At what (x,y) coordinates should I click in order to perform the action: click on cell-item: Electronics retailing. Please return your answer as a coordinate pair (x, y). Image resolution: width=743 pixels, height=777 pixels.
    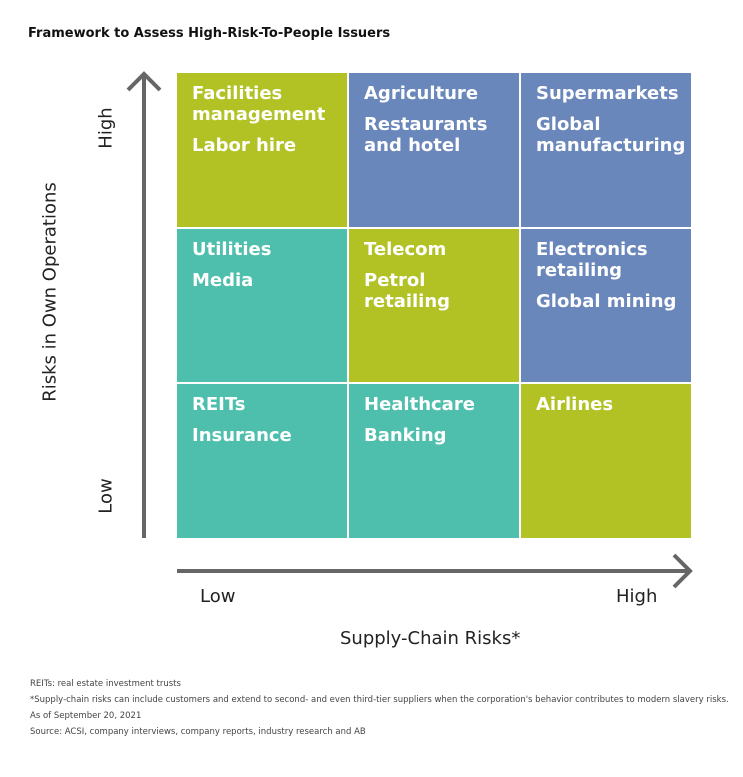
    Looking at the image, I should click on (592, 259).